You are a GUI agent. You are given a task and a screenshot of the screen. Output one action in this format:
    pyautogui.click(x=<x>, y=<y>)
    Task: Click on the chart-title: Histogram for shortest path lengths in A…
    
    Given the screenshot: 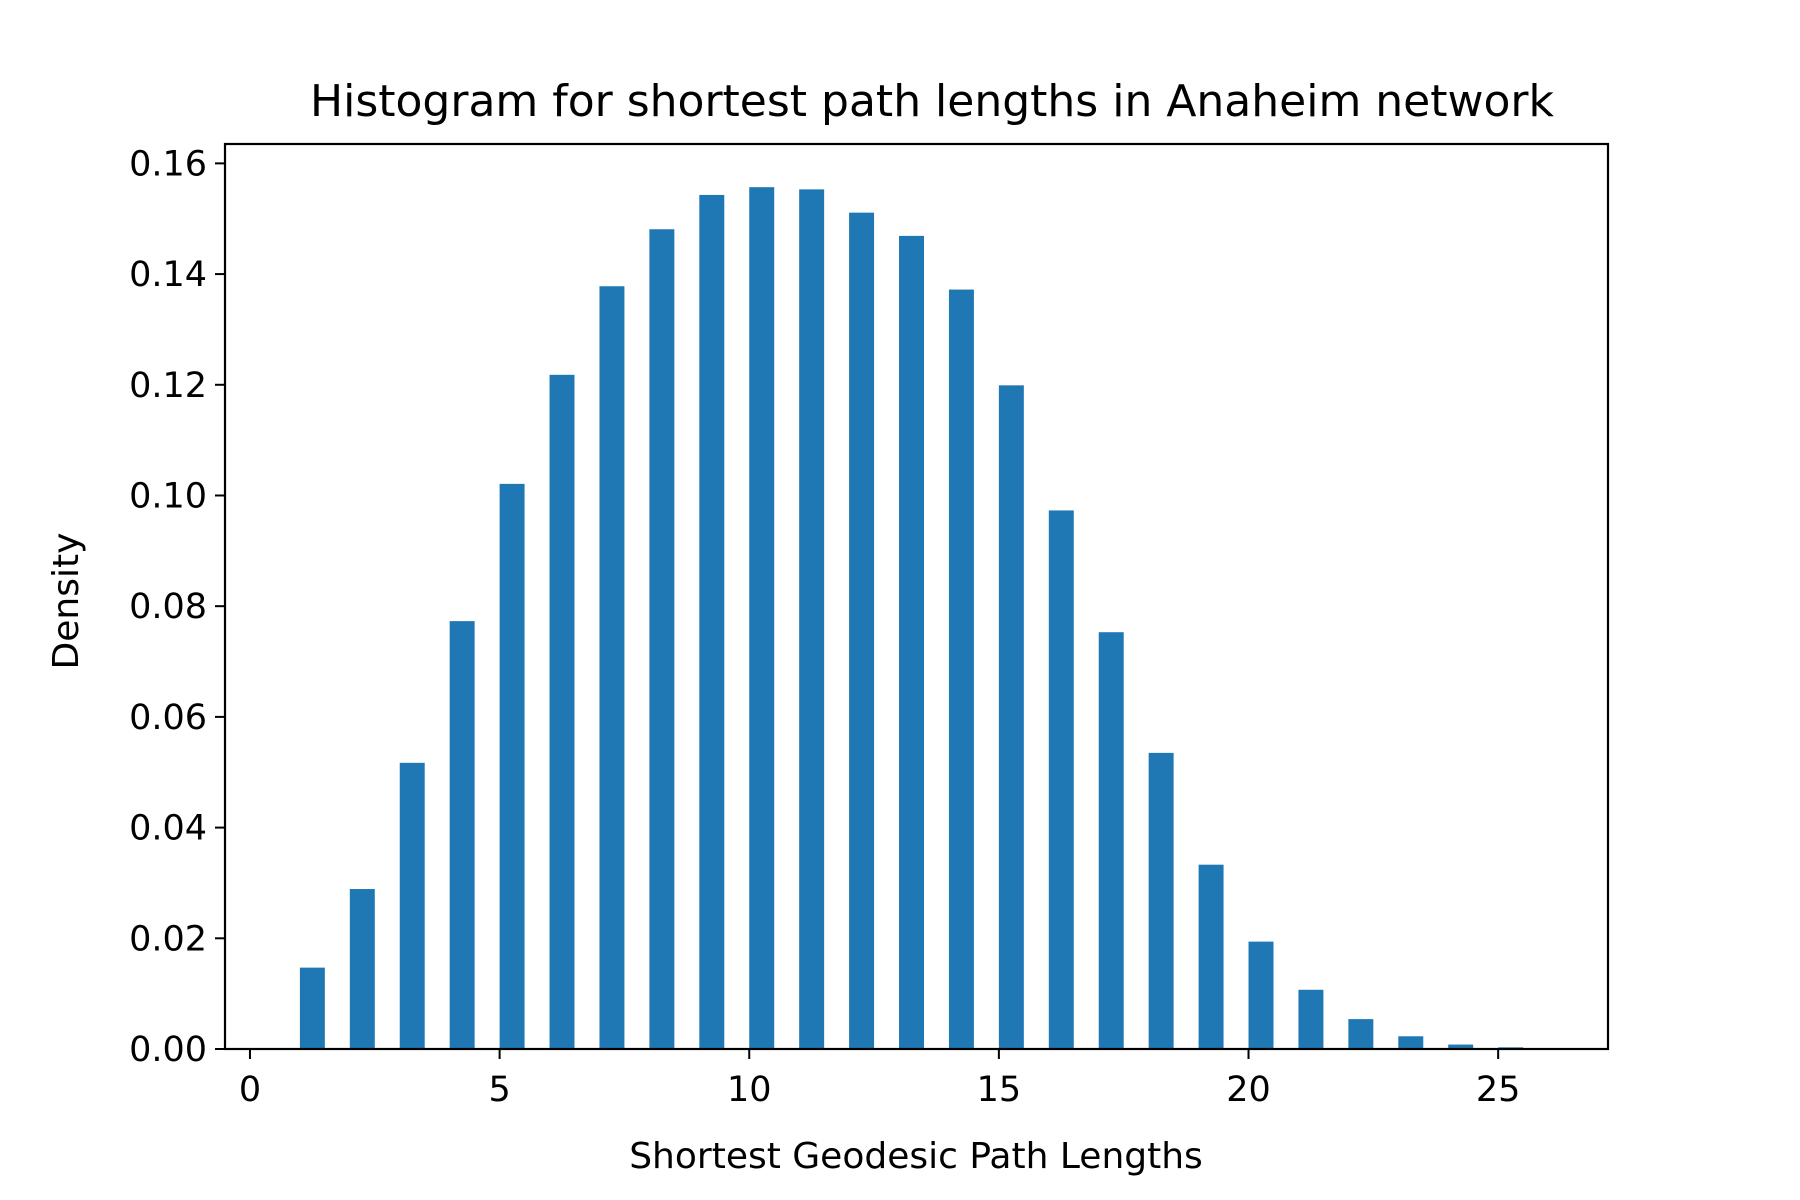 What is the action you would take?
    pyautogui.click(x=932, y=101)
    